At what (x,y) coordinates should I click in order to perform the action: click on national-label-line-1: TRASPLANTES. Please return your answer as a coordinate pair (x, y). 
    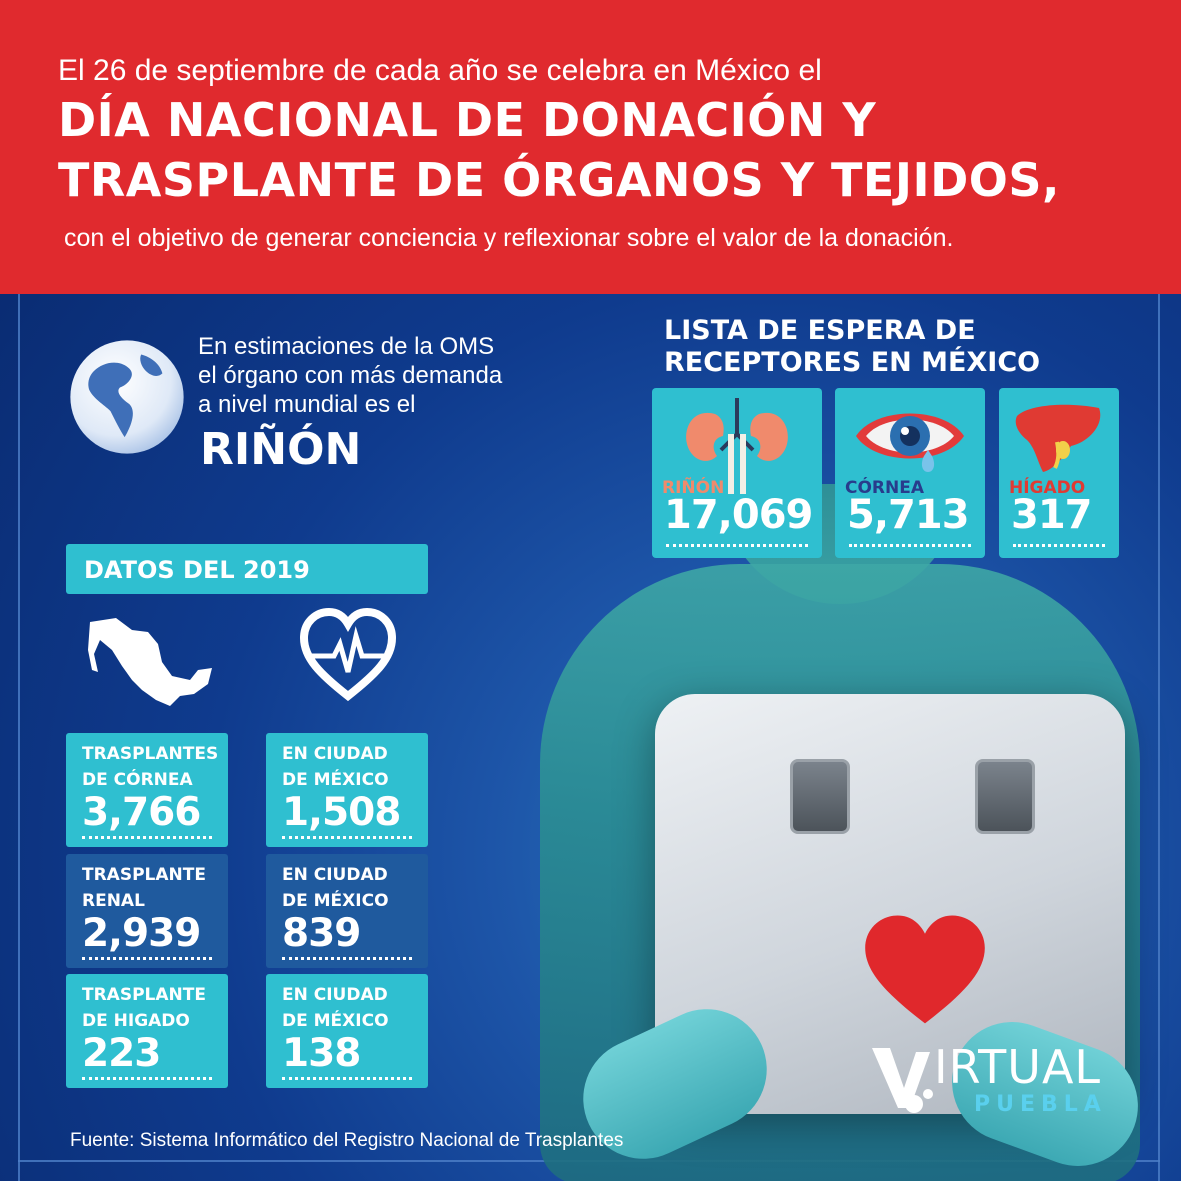
    Looking at the image, I should click on (150, 754).